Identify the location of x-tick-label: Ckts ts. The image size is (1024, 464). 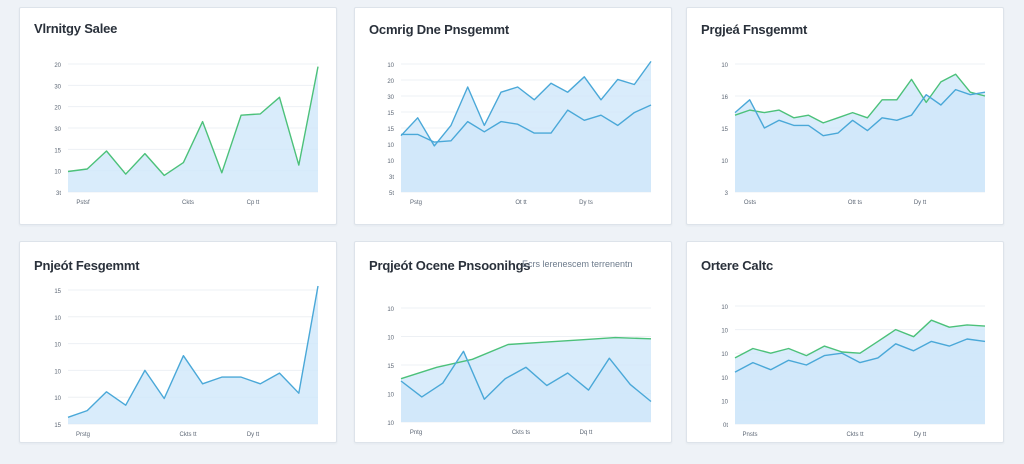
(521, 433).